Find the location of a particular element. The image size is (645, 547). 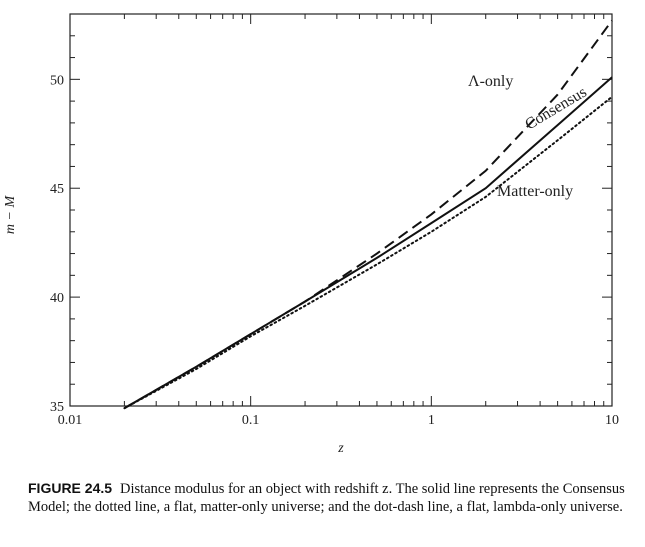

y-axis-label: m − M is located at coordinates (10, 215).